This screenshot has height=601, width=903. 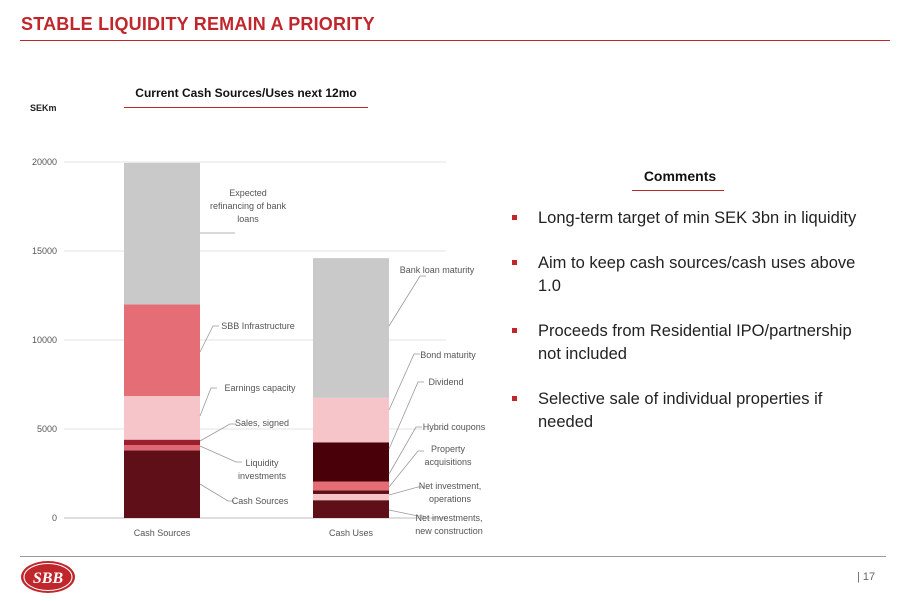 What do you see at coordinates (246, 93) in the screenshot?
I see `chart-title: Current Cash Sources/Uses next 12mo` at bounding box center [246, 93].